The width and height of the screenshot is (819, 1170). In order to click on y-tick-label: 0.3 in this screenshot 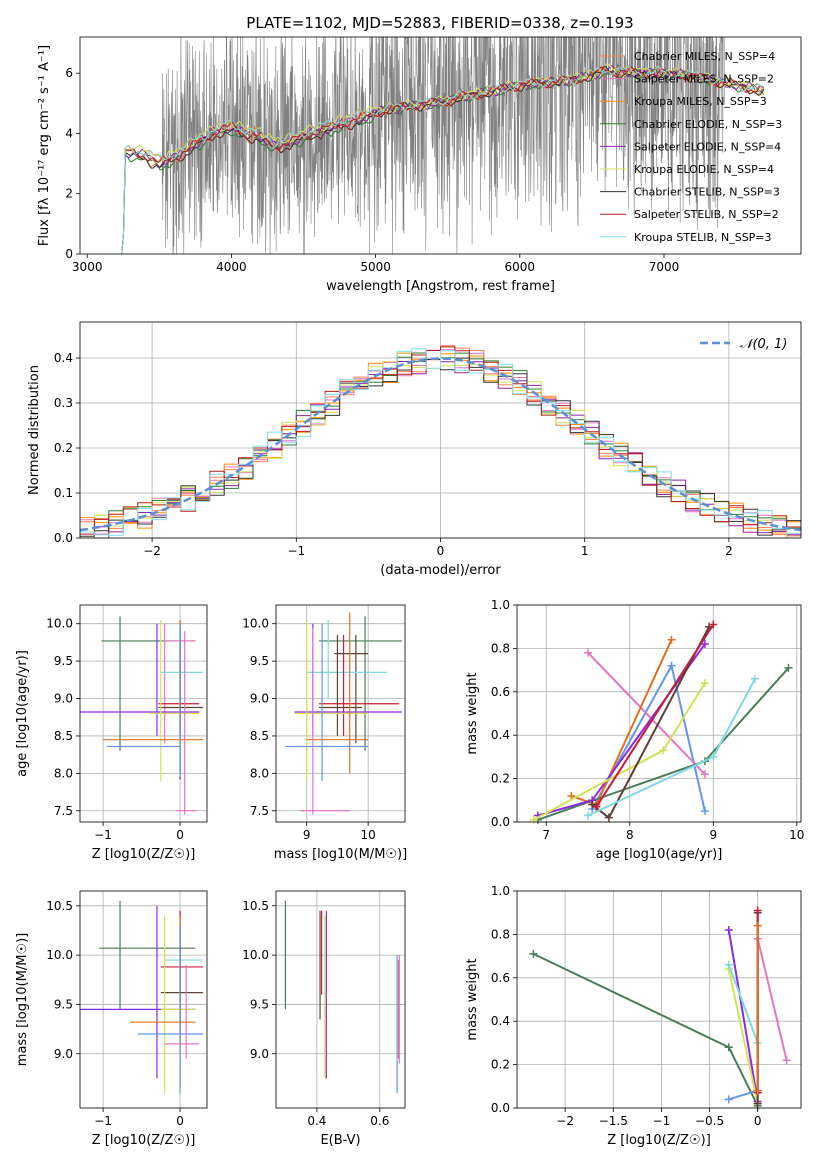, I will do `click(63, 403)`.